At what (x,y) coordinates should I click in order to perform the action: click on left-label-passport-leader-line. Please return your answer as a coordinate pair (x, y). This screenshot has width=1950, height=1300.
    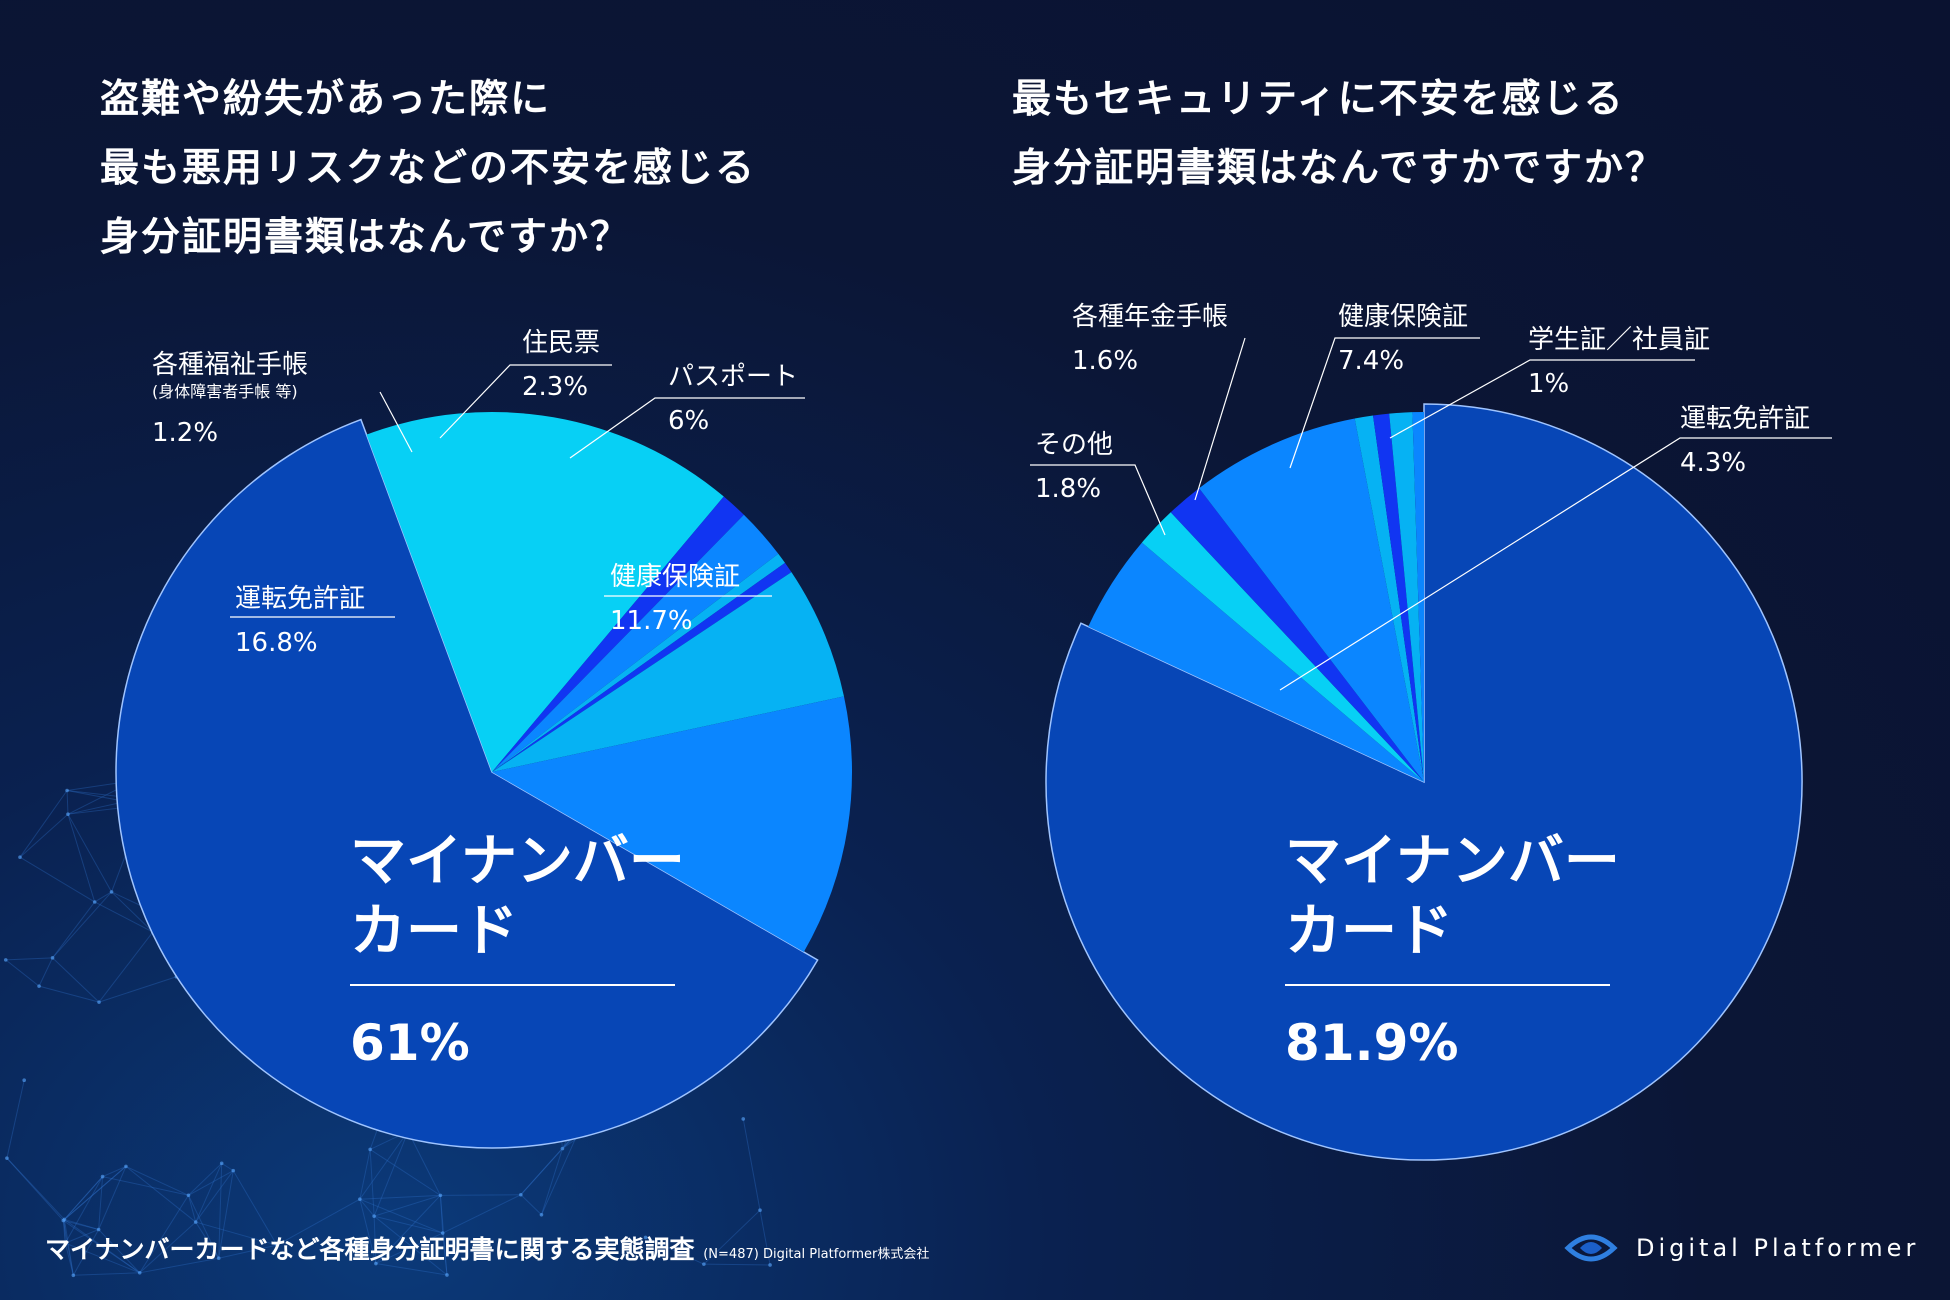
    Looking at the image, I should click on (687, 428).